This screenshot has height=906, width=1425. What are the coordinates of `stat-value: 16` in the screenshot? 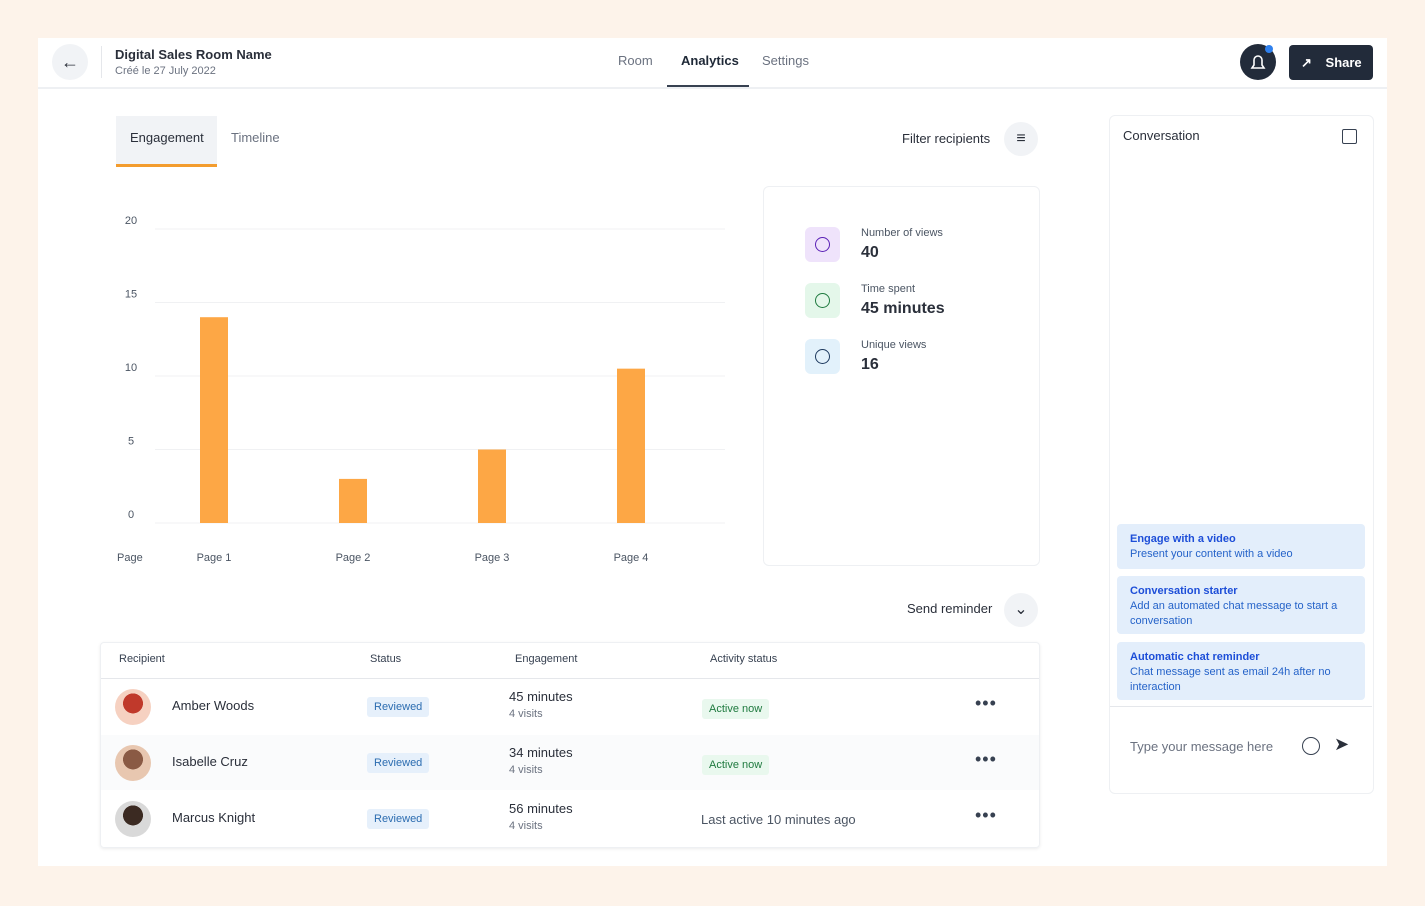 It's located at (870, 364).